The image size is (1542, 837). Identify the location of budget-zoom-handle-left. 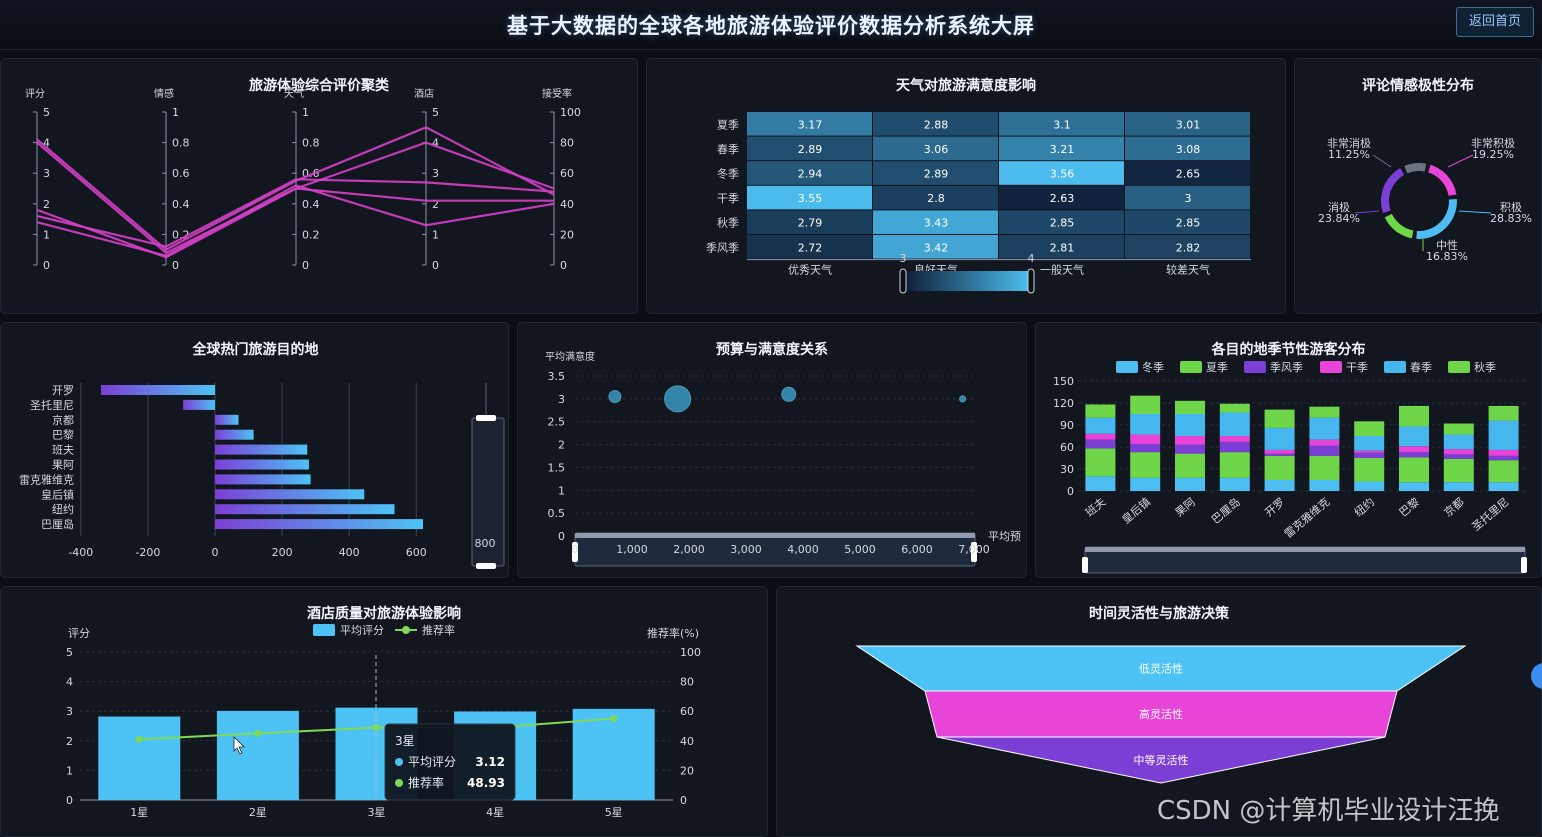
(575, 552).